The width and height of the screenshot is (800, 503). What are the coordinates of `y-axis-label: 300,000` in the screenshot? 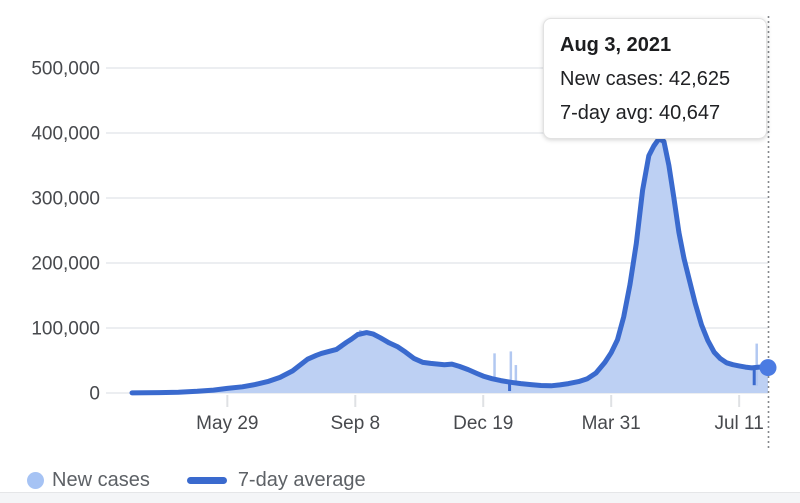 It's located at (65, 199).